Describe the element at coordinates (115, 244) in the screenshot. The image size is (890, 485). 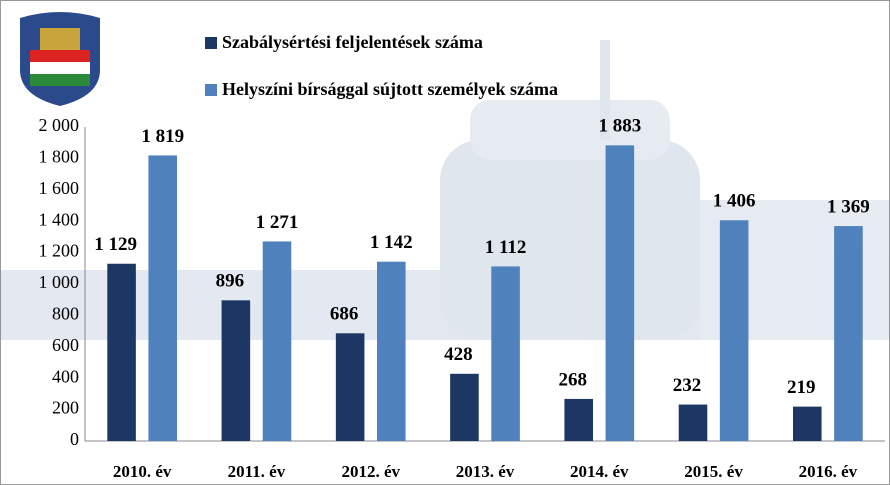
I see `value-label: 1 129` at that location.